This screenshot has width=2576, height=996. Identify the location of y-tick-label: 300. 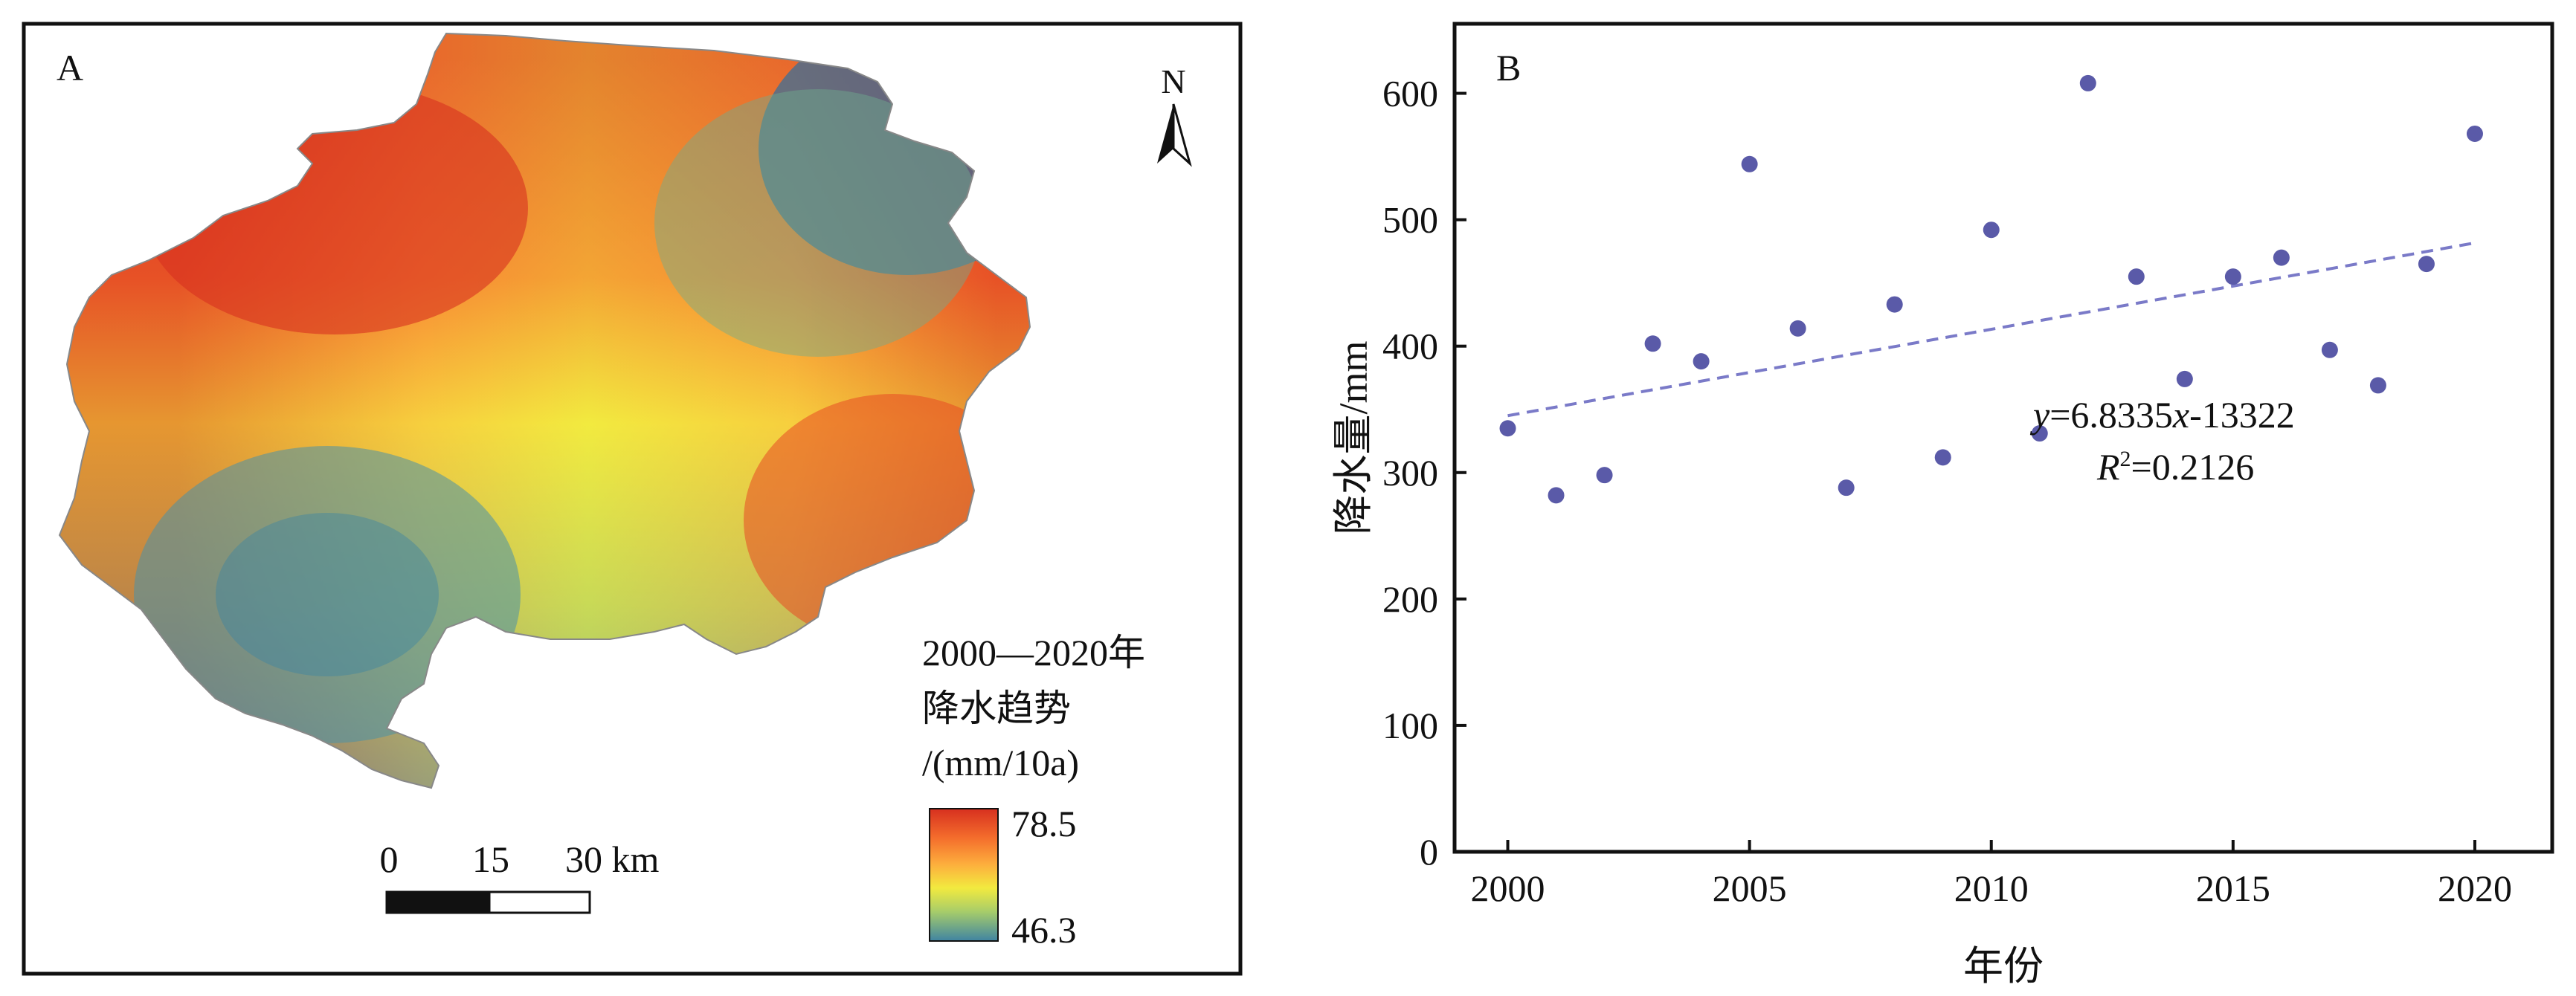
(1410, 473).